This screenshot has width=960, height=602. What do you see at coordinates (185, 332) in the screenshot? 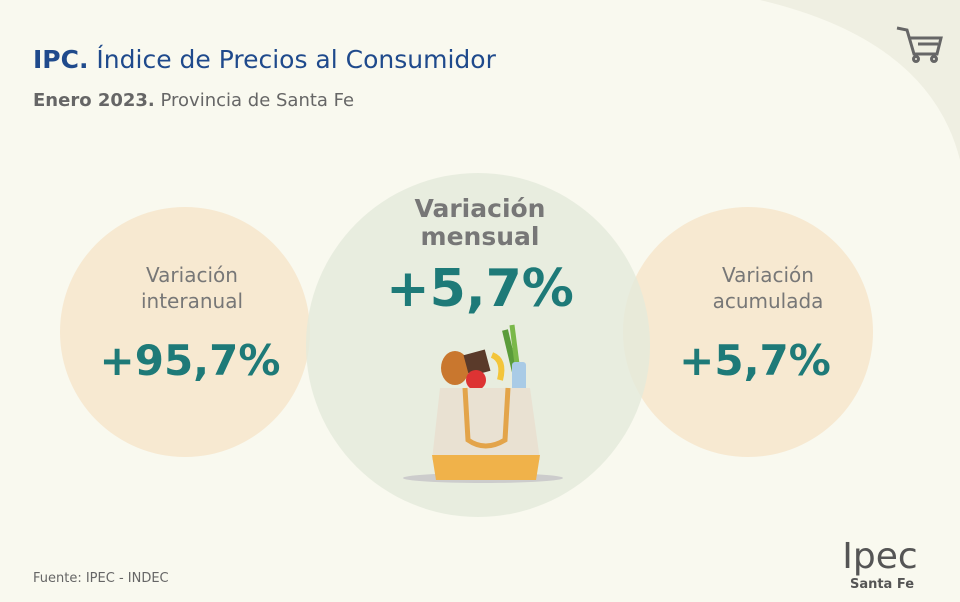
I see `circle-left` at bounding box center [185, 332].